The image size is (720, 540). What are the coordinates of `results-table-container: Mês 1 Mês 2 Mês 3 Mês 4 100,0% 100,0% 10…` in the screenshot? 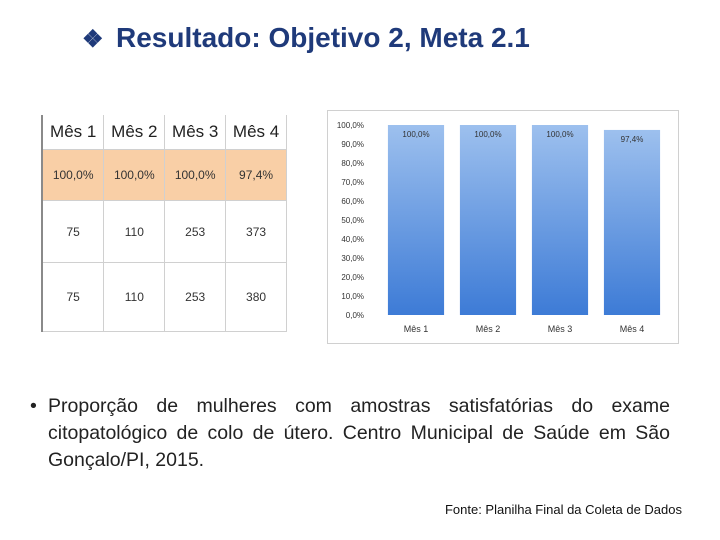 It's located at (165, 223).